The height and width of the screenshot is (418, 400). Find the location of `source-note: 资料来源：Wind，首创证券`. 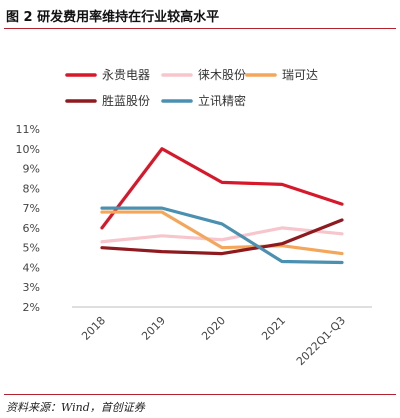

source-note: 资料来源：Wind，首创证券 is located at coordinates (75, 407).